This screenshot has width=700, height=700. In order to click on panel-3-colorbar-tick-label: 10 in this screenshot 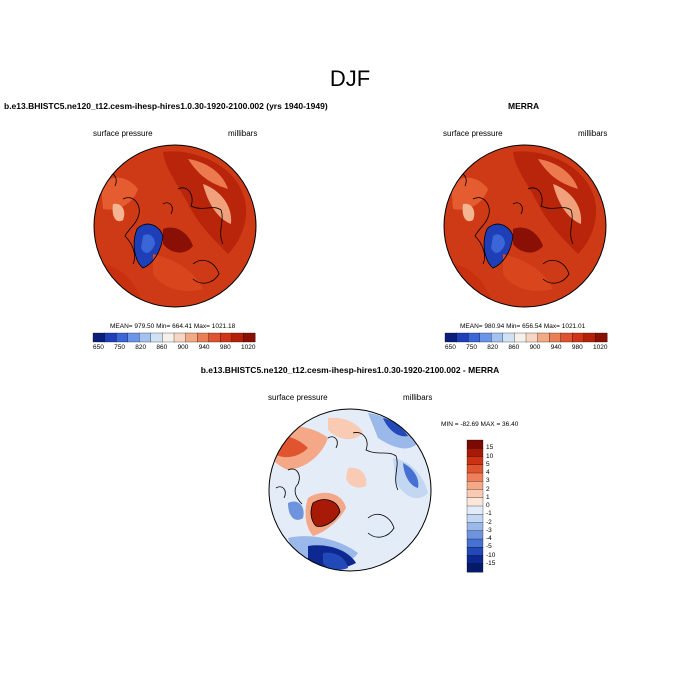, I will do `click(490, 456)`.